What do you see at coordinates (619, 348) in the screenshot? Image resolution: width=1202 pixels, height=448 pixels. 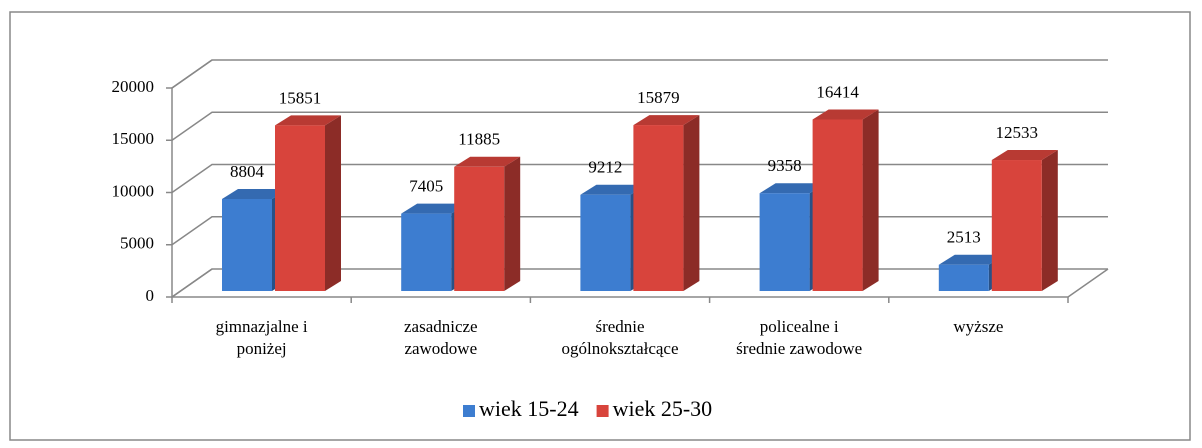 I see `x-tick-label: ogólnokształcące` at bounding box center [619, 348].